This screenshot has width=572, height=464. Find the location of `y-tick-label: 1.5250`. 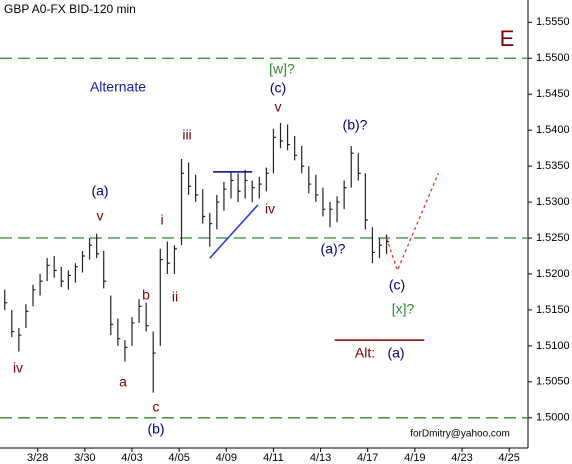

y-tick-label: 1.5250 is located at coordinates (553, 238).